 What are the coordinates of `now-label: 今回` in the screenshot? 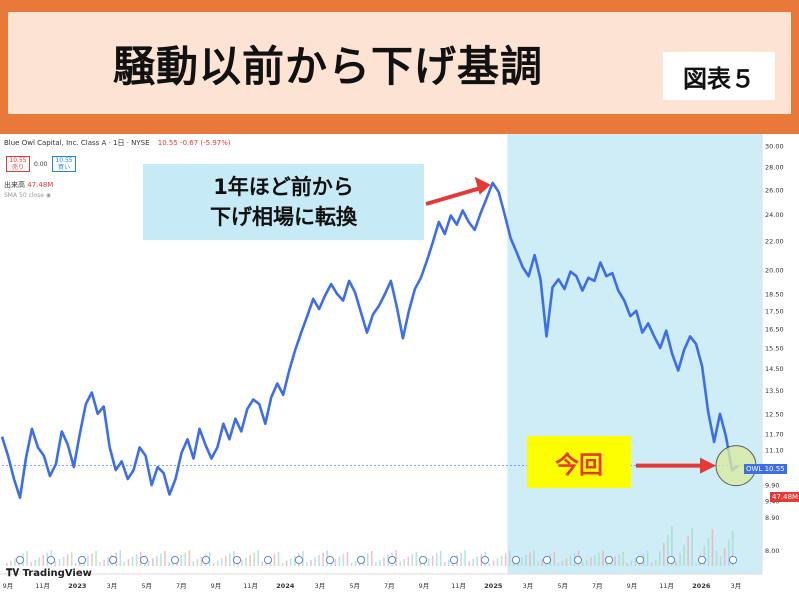 It's located at (579, 462).